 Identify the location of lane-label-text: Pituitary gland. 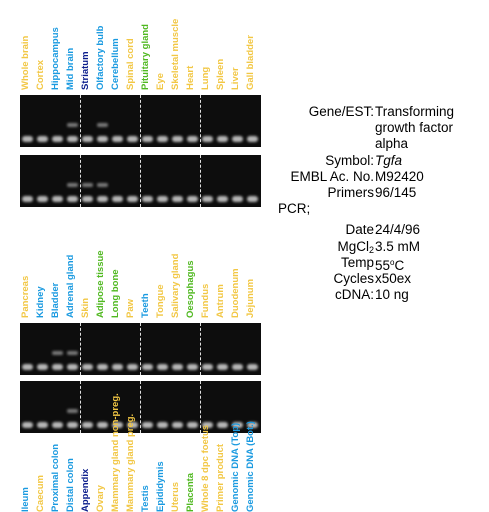
(145, 57).